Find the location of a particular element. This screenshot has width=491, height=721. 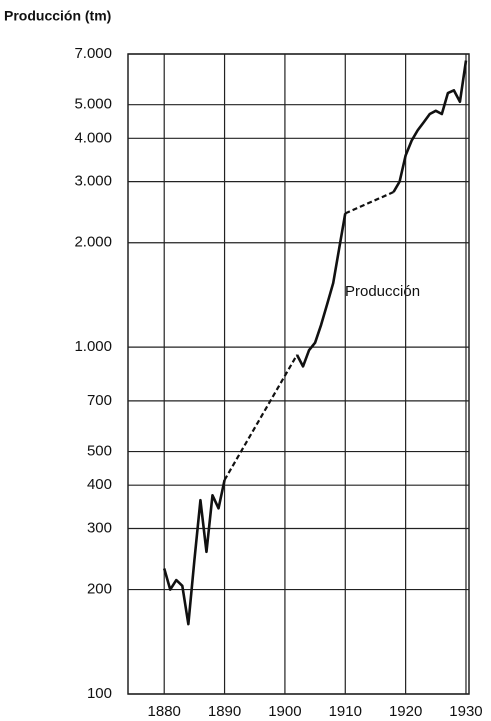

y-axis-title: Producción (tm) is located at coordinates (57, 16).